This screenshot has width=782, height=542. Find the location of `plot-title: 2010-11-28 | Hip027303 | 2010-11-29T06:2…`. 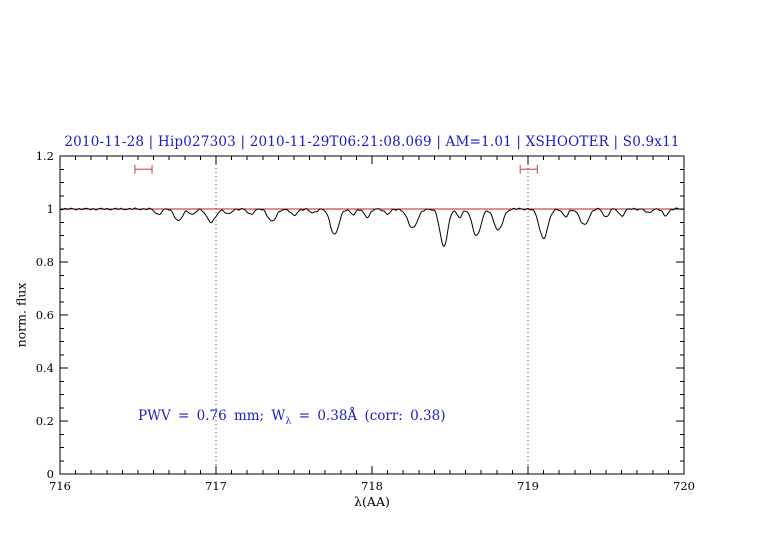

plot-title: 2010-11-28 | Hip027303 | 2010-11-29T06:2… is located at coordinates (372, 142).